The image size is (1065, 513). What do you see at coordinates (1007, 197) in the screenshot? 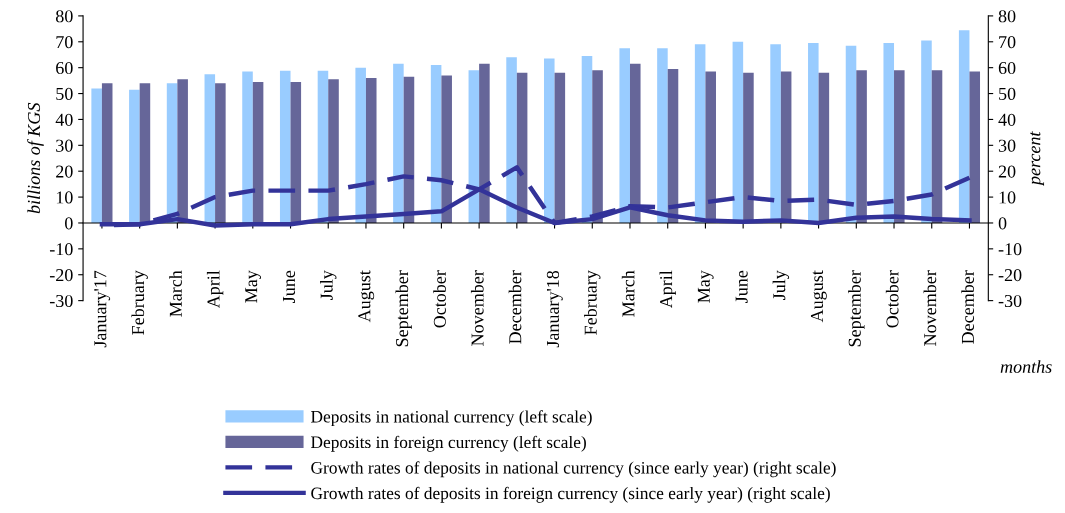
I see `y2-tick-label: 10` at bounding box center [1007, 197].